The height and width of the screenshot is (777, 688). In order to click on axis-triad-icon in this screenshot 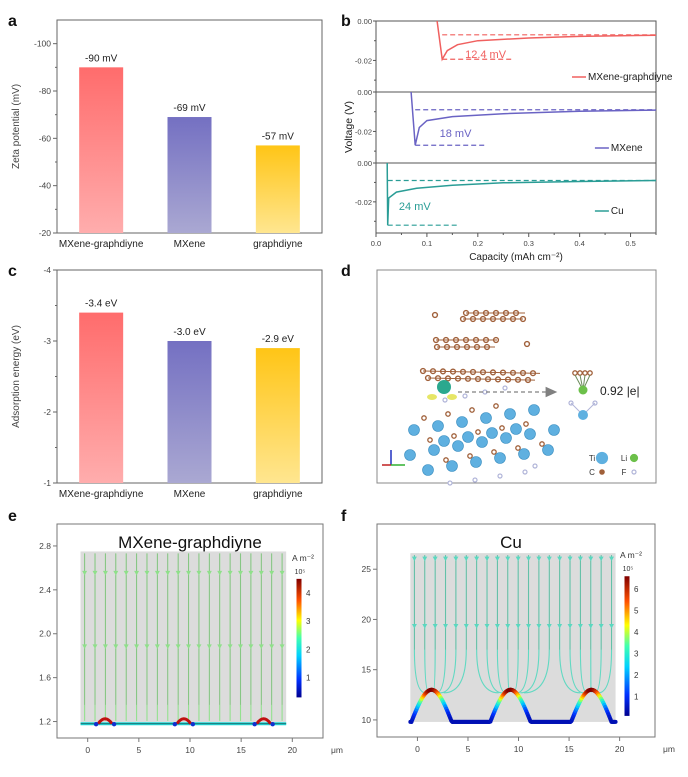, I will do `click(393, 458)`.